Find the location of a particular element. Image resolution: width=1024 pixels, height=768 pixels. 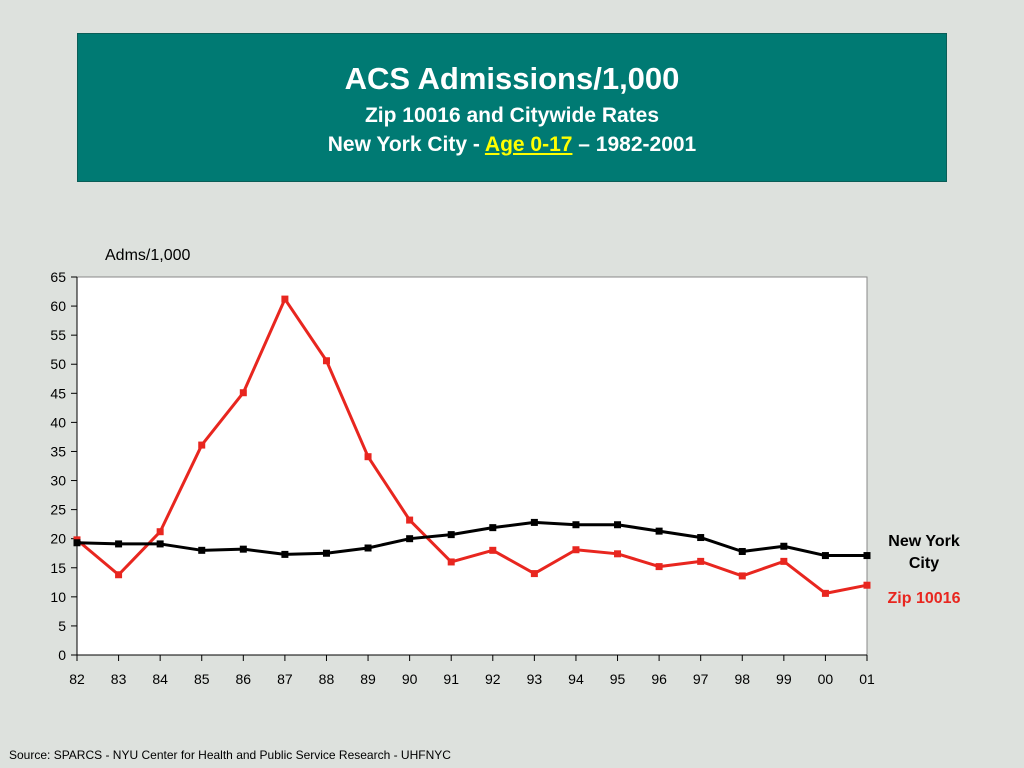

subtitle-suffix: – 1982-2001 is located at coordinates (634, 144).